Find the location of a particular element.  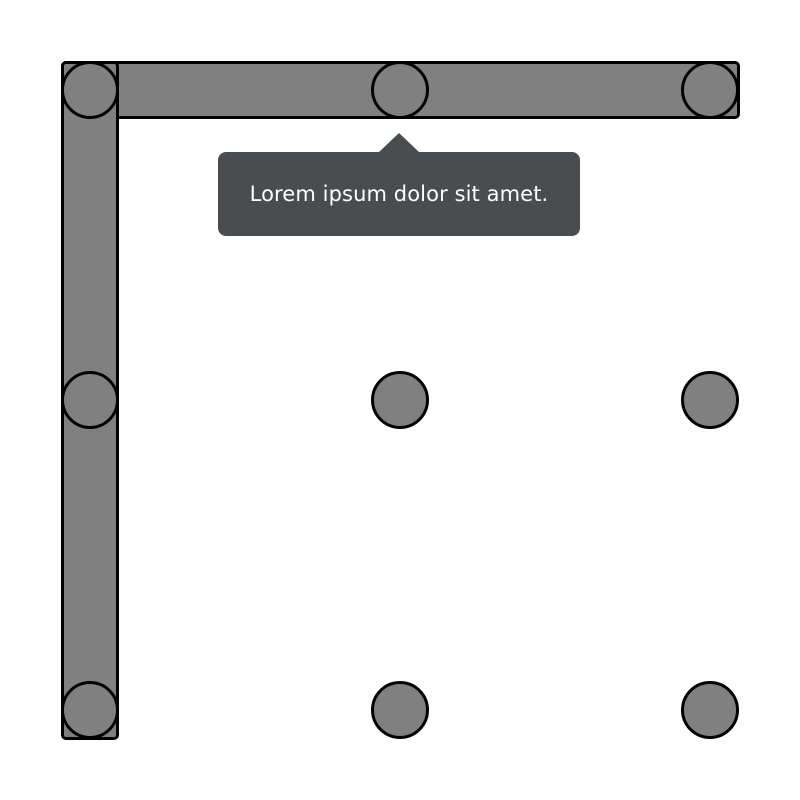

tooltip-text: Lorem ipsum dolor sit amet. is located at coordinates (399, 194).